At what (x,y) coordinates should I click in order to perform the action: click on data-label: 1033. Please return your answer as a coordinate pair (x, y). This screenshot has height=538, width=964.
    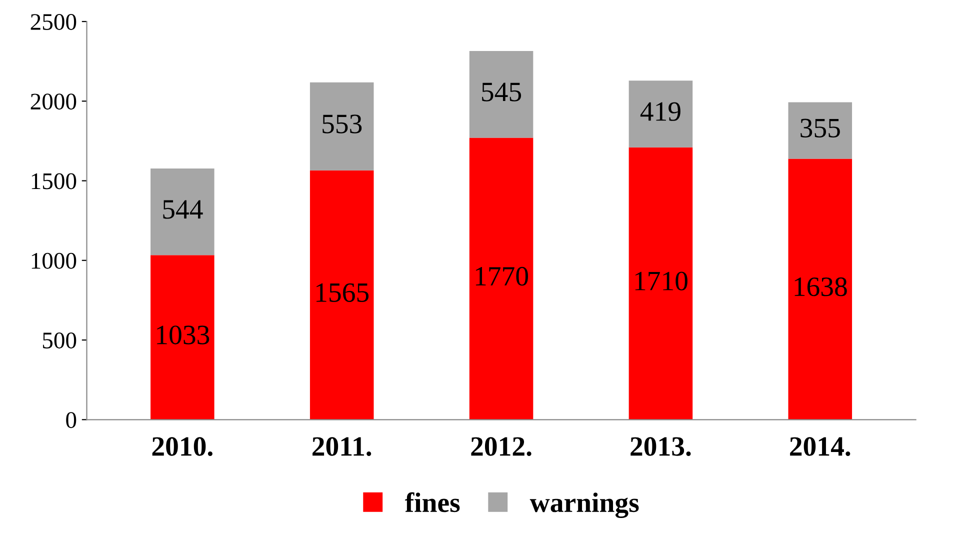
    Looking at the image, I should click on (183, 335).